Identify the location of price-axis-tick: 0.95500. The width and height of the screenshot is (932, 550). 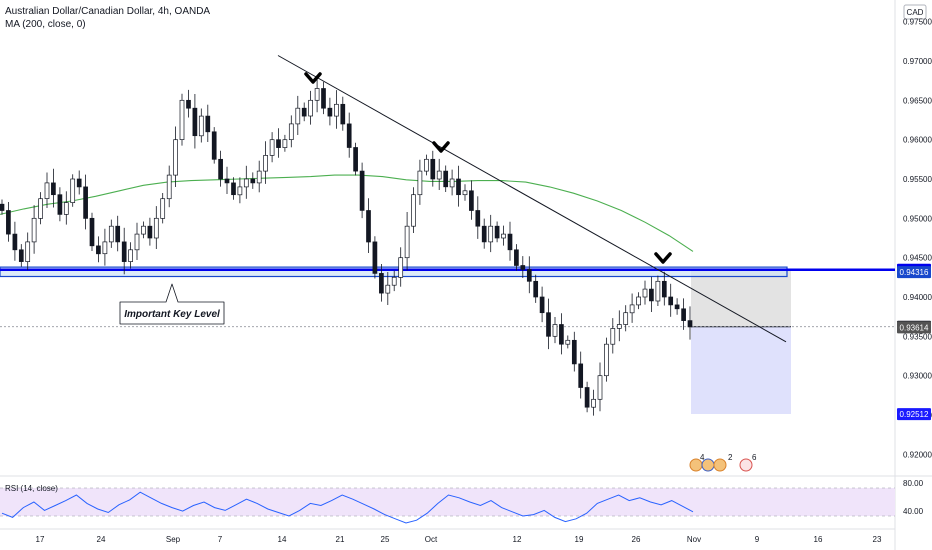
(917, 179).